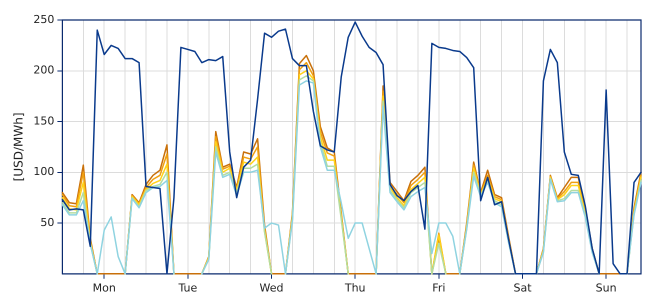  Describe the element at coordinates (43, 121) in the screenshot. I see `y-tick-label: 150` at that location.